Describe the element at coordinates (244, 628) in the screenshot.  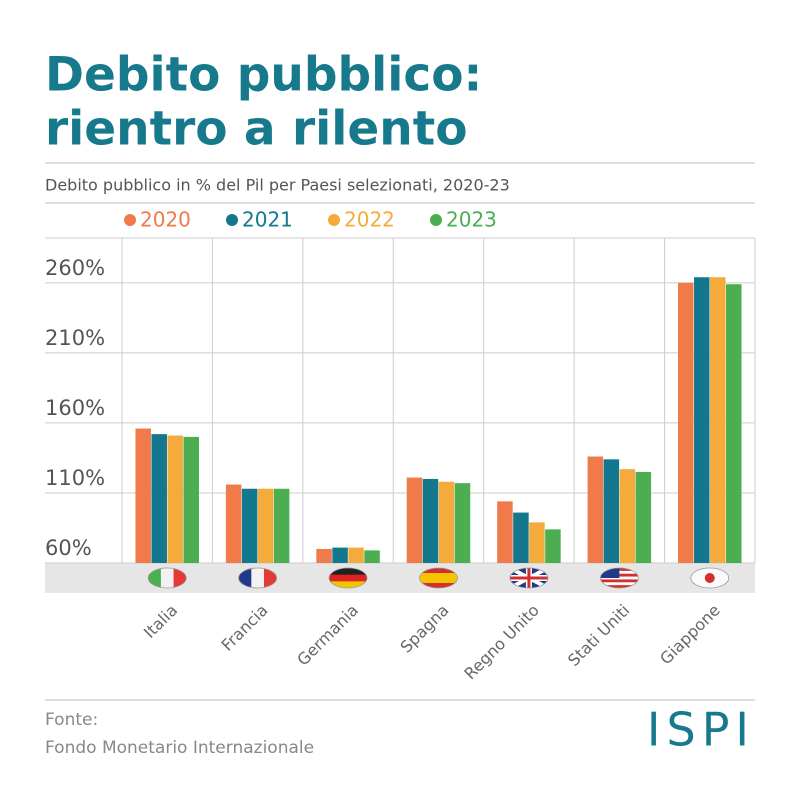
I see `x-tick-label: Francia` at that location.